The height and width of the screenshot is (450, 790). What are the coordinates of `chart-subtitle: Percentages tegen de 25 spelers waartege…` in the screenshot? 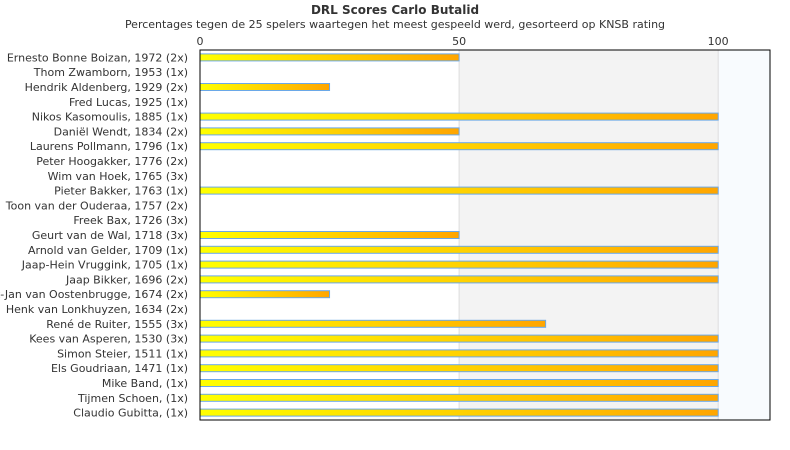 It's located at (395, 24).